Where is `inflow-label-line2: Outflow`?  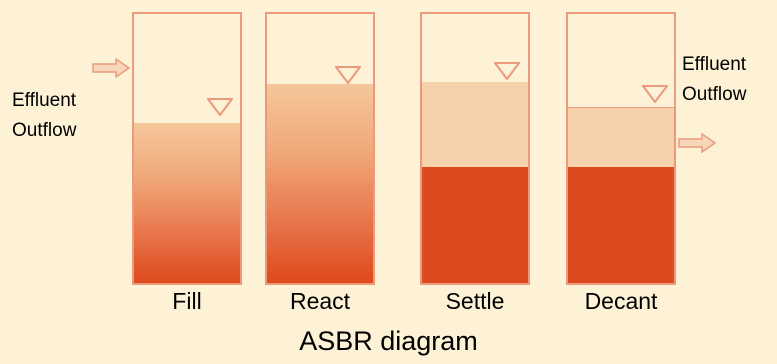 inflow-label-line2: Outflow is located at coordinates (44, 130).